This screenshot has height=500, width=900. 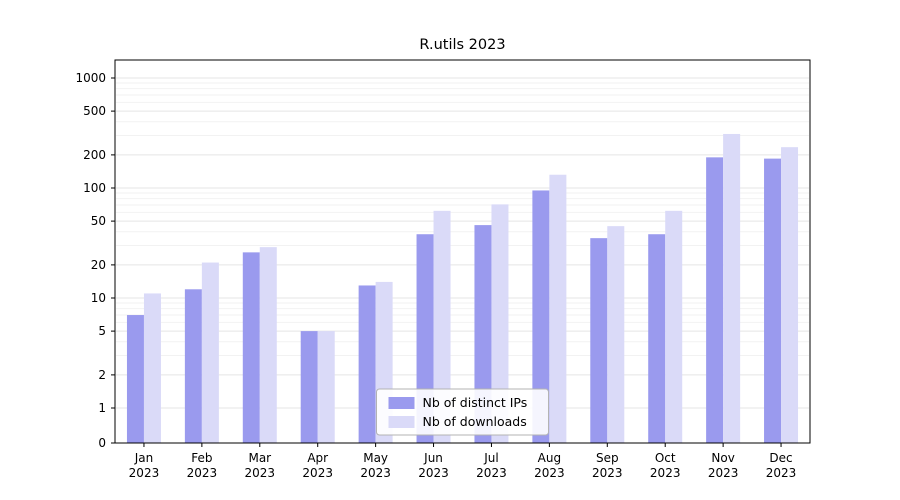 What do you see at coordinates (94, 188) in the screenshot?
I see `y-tick-label: 100` at bounding box center [94, 188].